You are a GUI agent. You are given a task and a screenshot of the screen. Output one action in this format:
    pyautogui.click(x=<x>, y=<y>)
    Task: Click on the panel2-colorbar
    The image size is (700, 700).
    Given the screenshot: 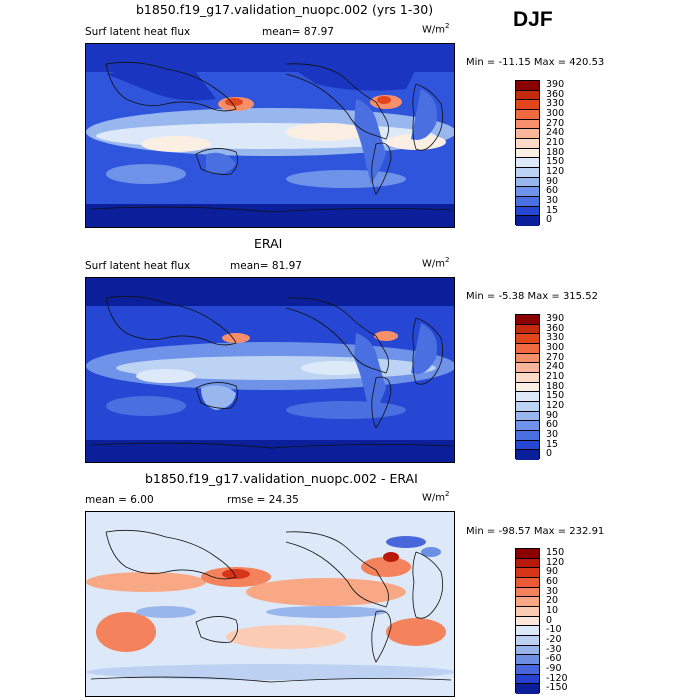 What is the action you would take?
    pyautogui.click(x=527, y=387)
    